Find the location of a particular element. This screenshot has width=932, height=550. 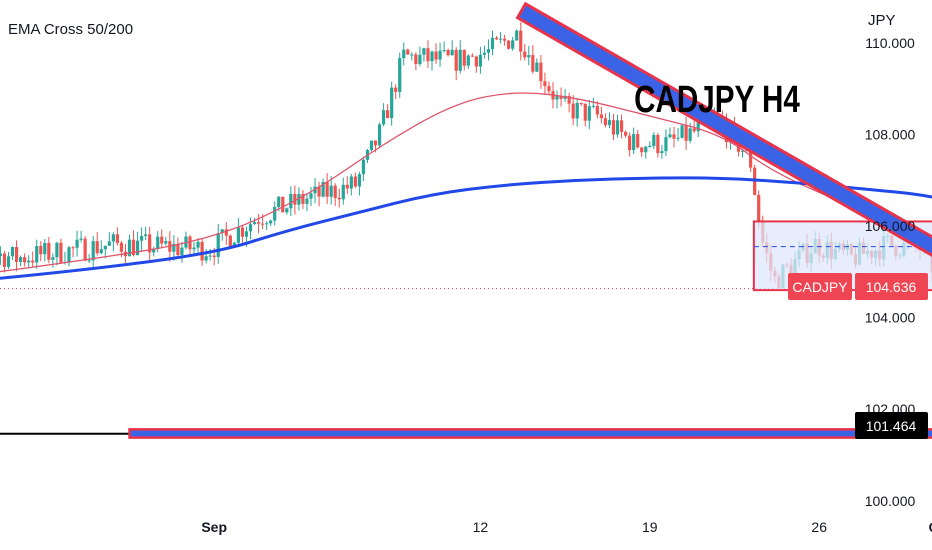

indicator-label: EMA Cross 50/200 is located at coordinates (70, 29).